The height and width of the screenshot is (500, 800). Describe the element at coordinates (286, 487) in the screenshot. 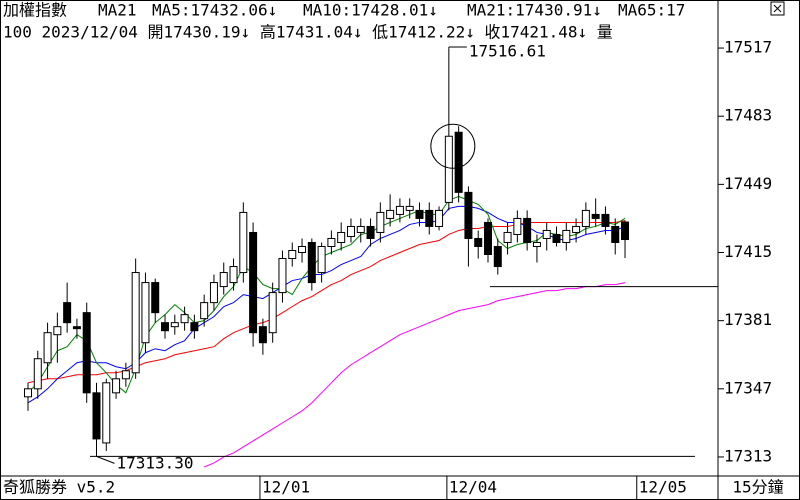

I see `x-tick-label: 12/01` at that location.